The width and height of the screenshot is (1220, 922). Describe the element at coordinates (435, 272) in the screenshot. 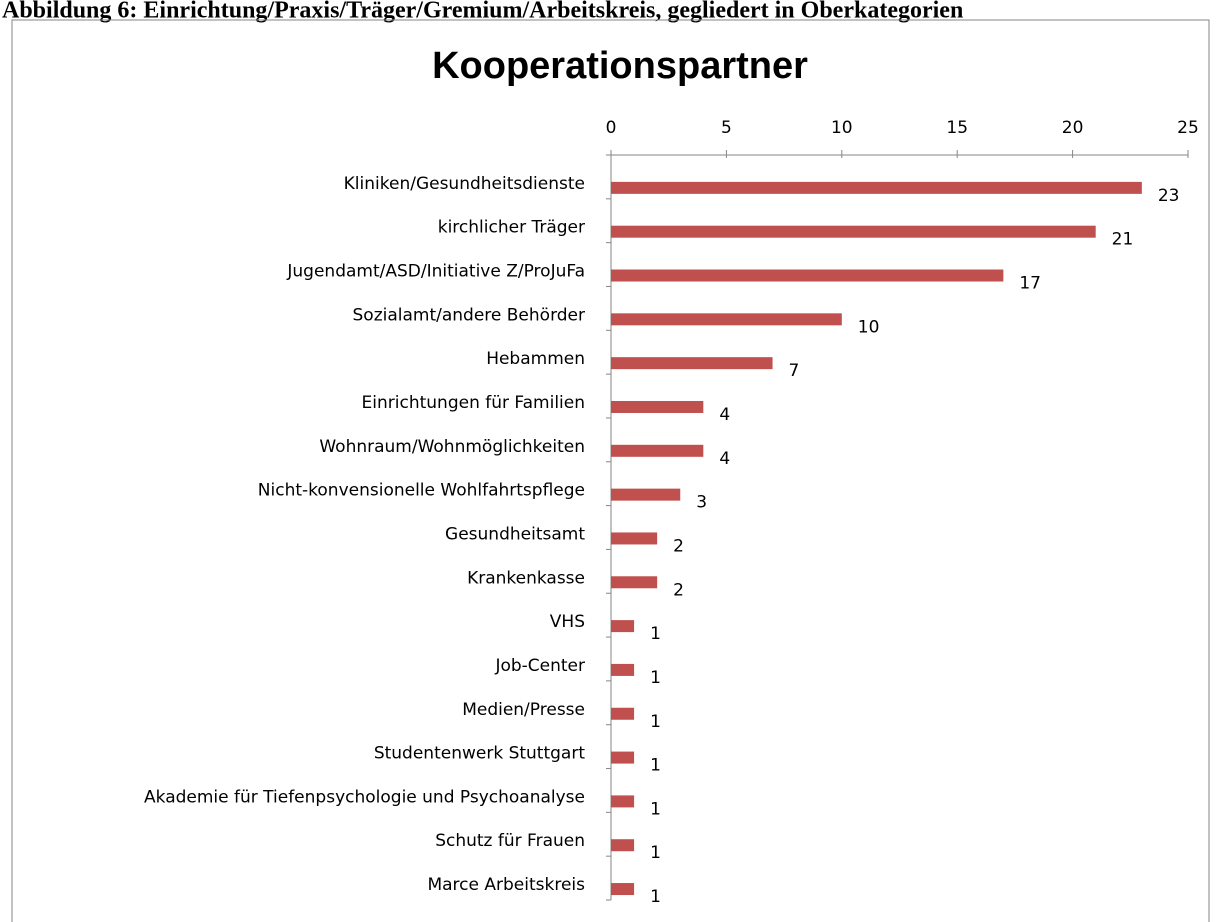

I see `y-tick-label: Jugendamt/ASD/Initiative Z/ProJuFa` at that location.